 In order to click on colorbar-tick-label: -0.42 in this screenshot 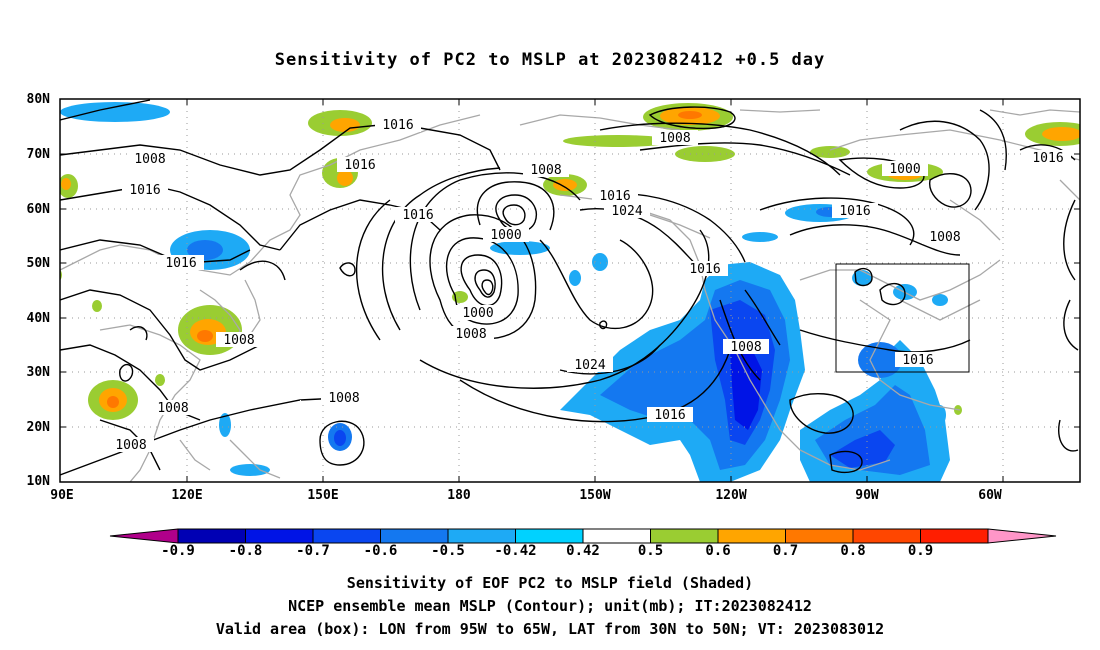, I will do `click(515, 551)`.